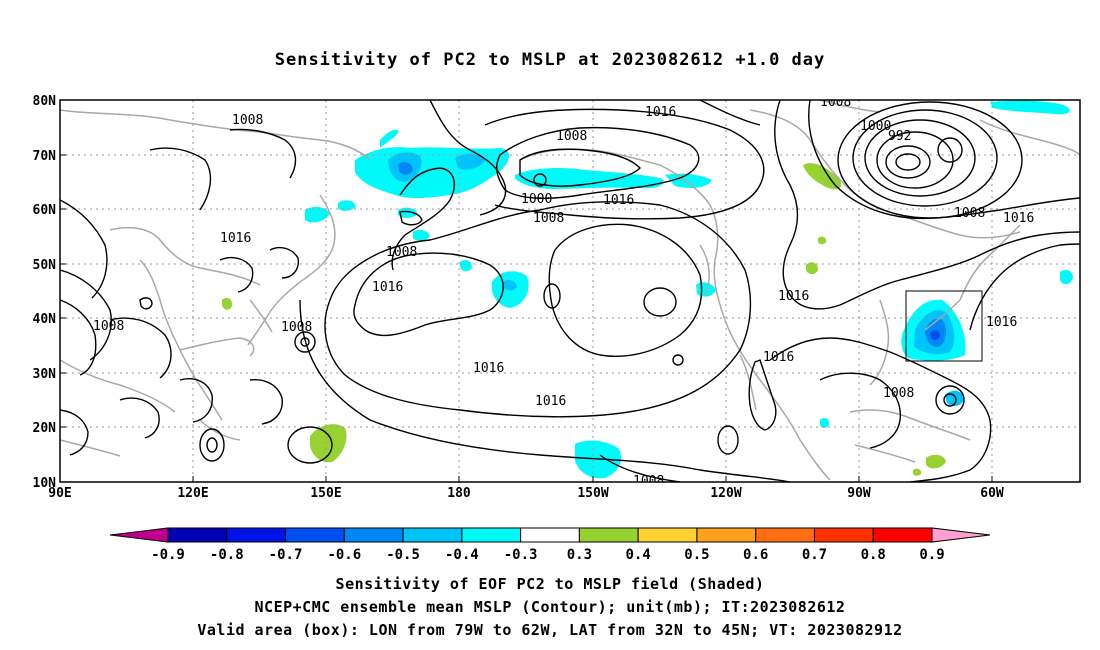  What do you see at coordinates (931, 555) in the screenshot?
I see `colorbar-label: 0.9` at bounding box center [931, 555].